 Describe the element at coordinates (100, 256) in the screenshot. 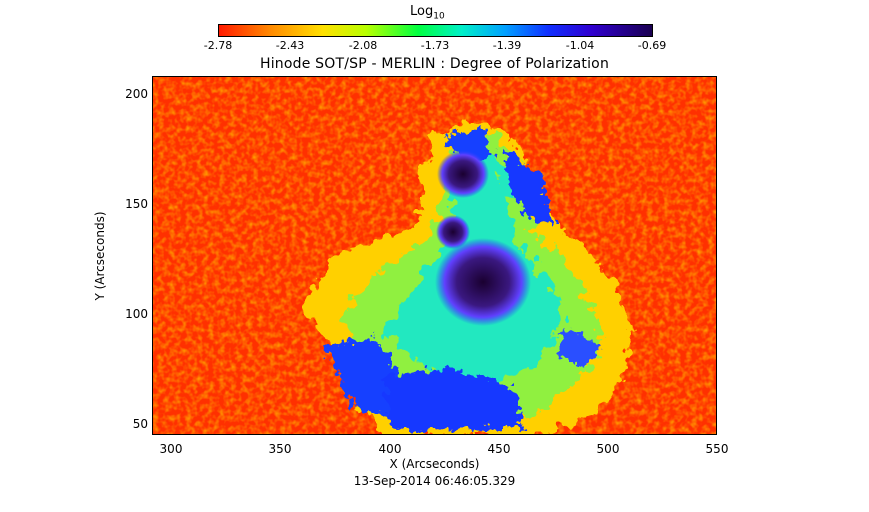

I see `y-axis-label: Y (Arcseconds)` at that location.